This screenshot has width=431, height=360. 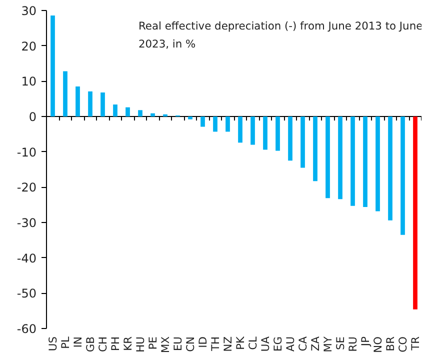 I want to click on x-tick-label: IN, so click(x=77, y=342).